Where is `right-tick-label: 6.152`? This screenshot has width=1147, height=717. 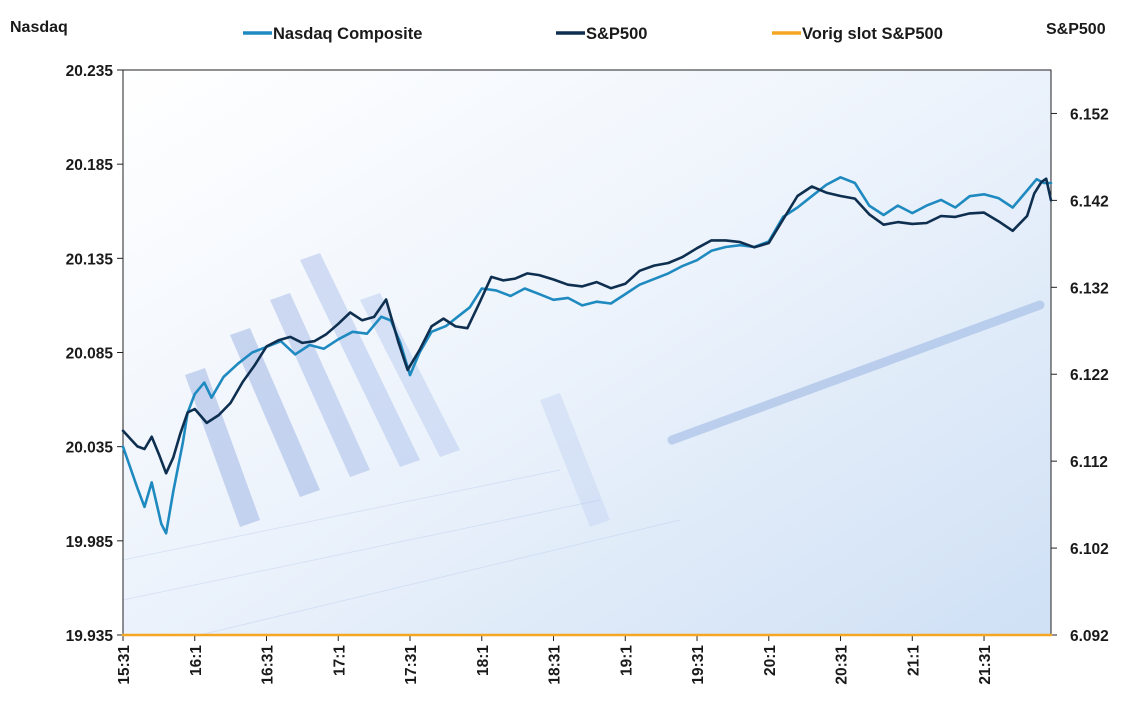
right-tick-label: 6.152 is located at coordinates (1089, 114).